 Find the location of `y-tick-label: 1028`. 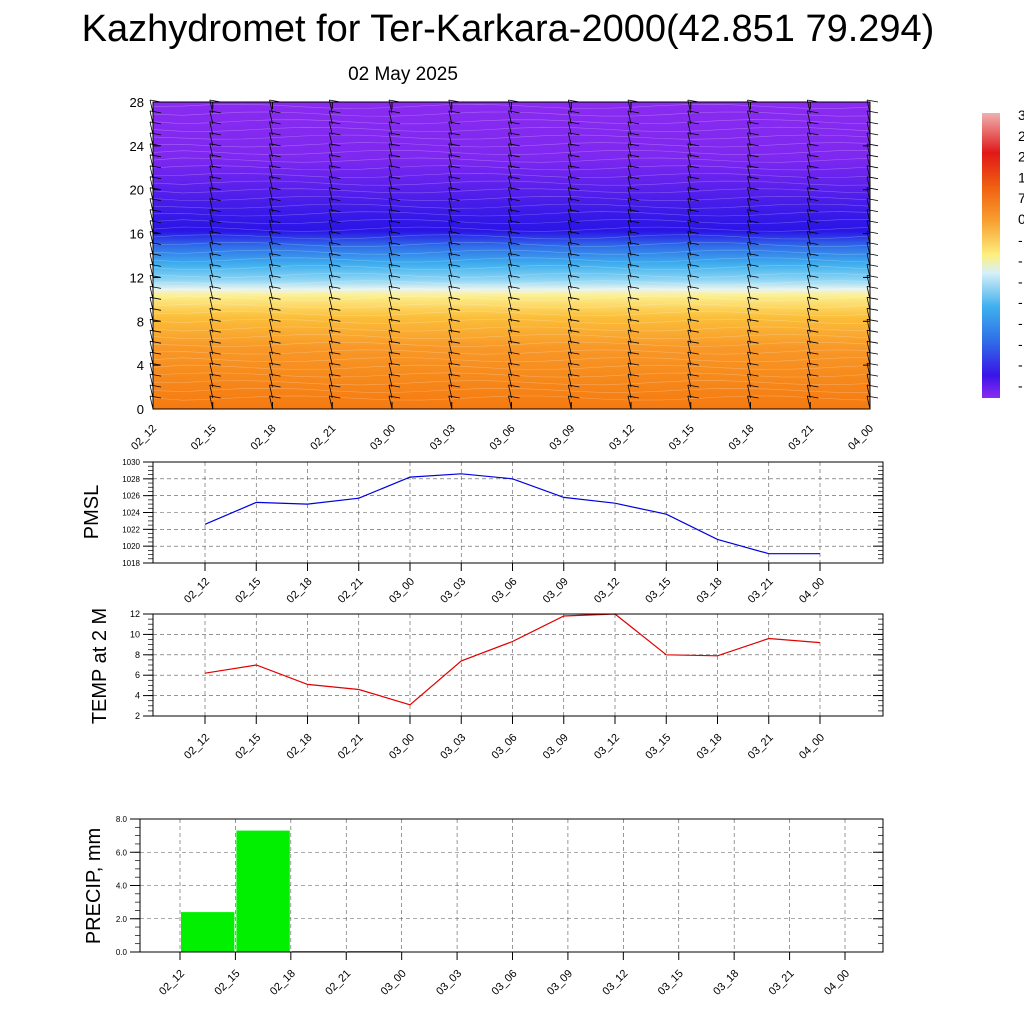

y-tick-label: 1028 is located at coordinates (131, 479).